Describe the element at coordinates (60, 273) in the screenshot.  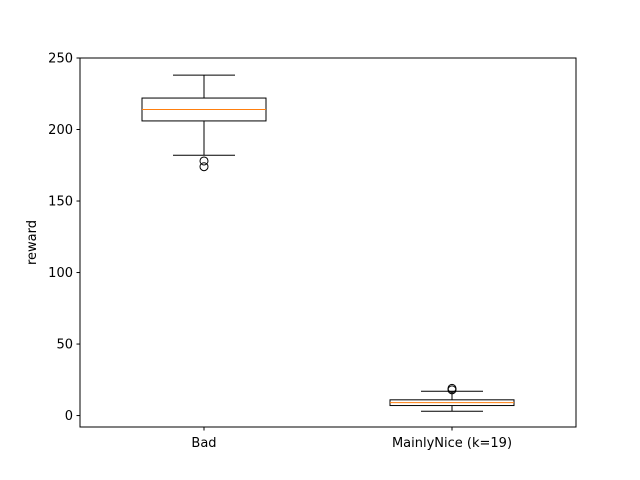
I see `y-tick-label: 100` at that location.